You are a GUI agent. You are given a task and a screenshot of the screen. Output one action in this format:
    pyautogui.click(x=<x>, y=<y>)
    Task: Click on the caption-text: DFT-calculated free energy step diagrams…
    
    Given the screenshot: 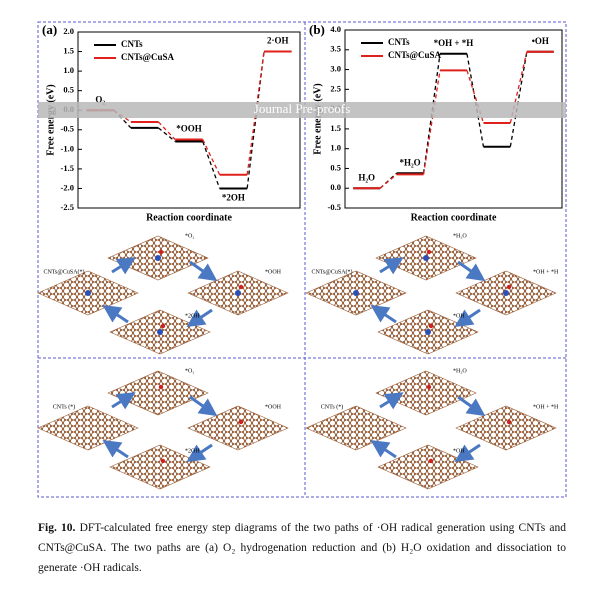 What is the action you would take?
    pyautogui.click(x=302, y=548)
    